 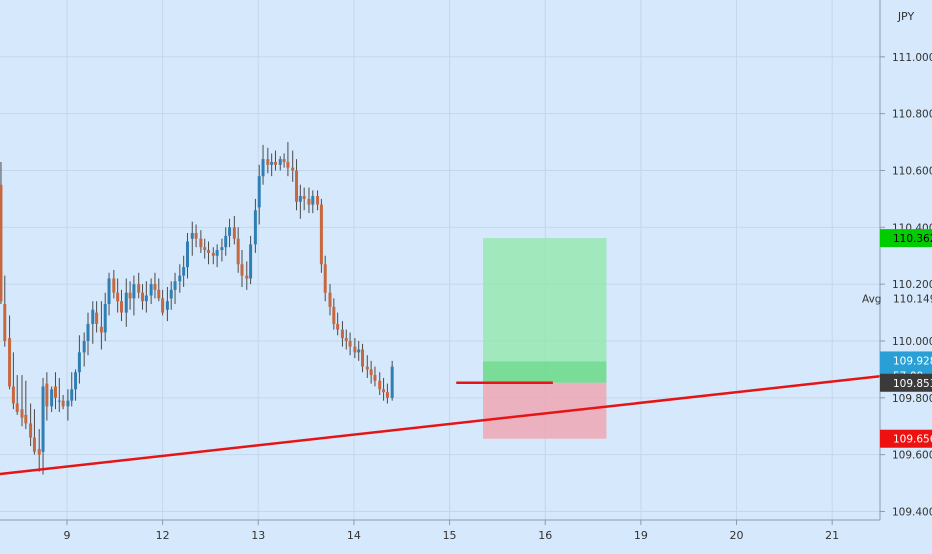 What do you see at coordinates (912, 239) in the screenshot?
I see `price-label-text: 110.362` at bounding box center [912, 239].